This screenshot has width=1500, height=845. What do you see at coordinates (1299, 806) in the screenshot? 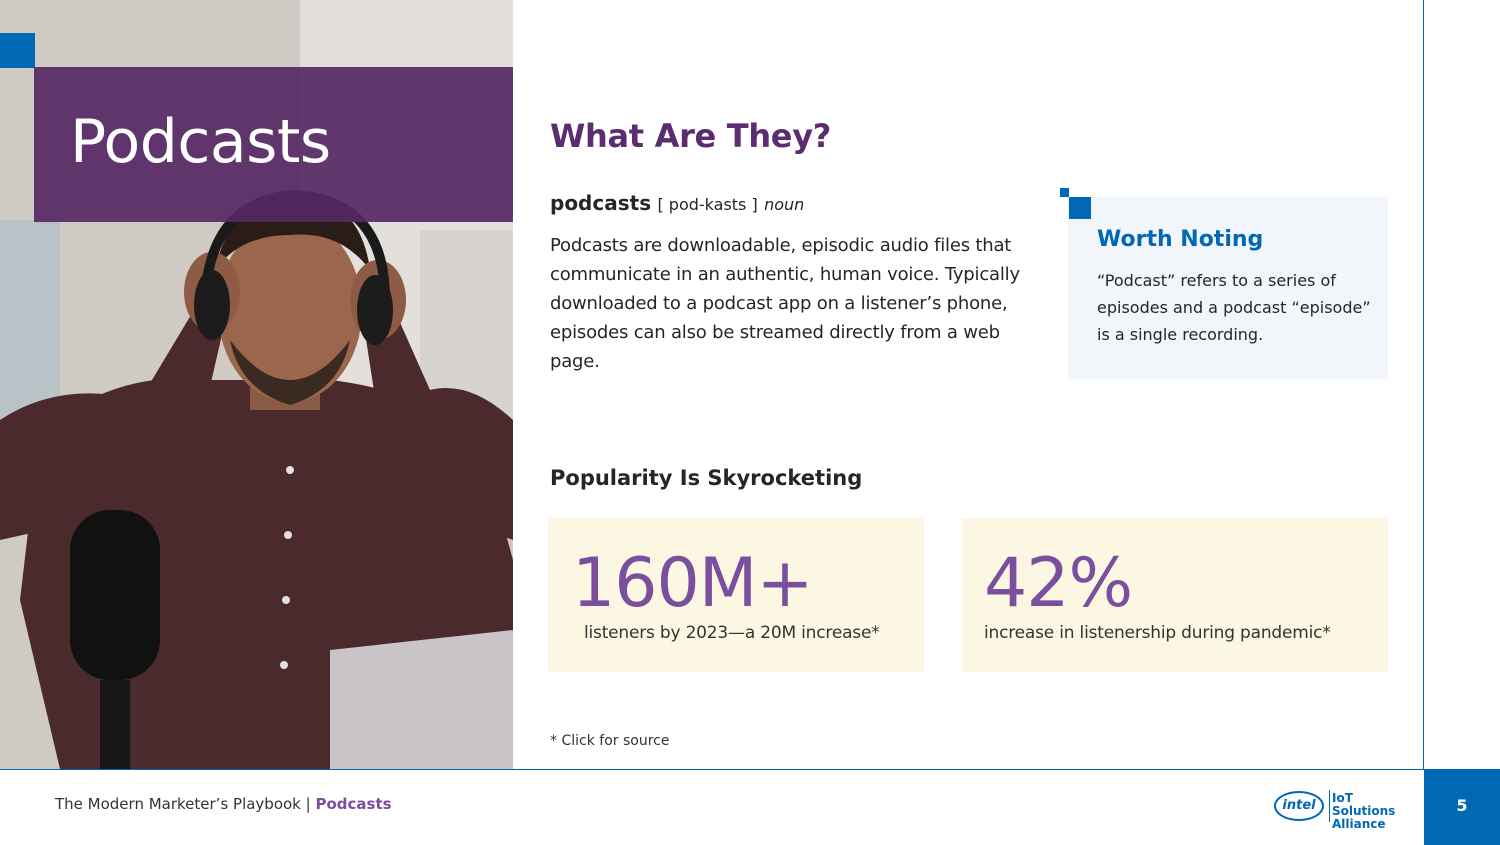
I see `intel-wordmark: intel` at bounding box center [1299, 806].